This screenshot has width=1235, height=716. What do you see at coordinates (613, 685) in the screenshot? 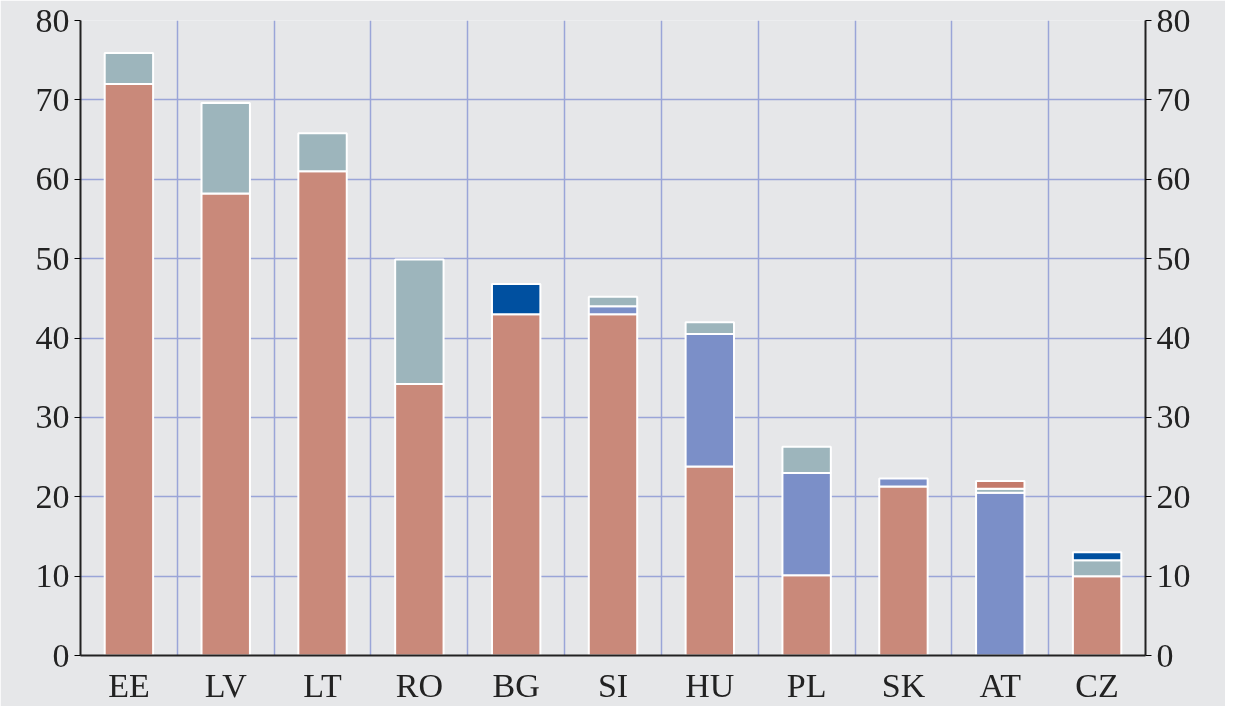
I see `x-tick-label: SI` at bounding box center [613, 685].